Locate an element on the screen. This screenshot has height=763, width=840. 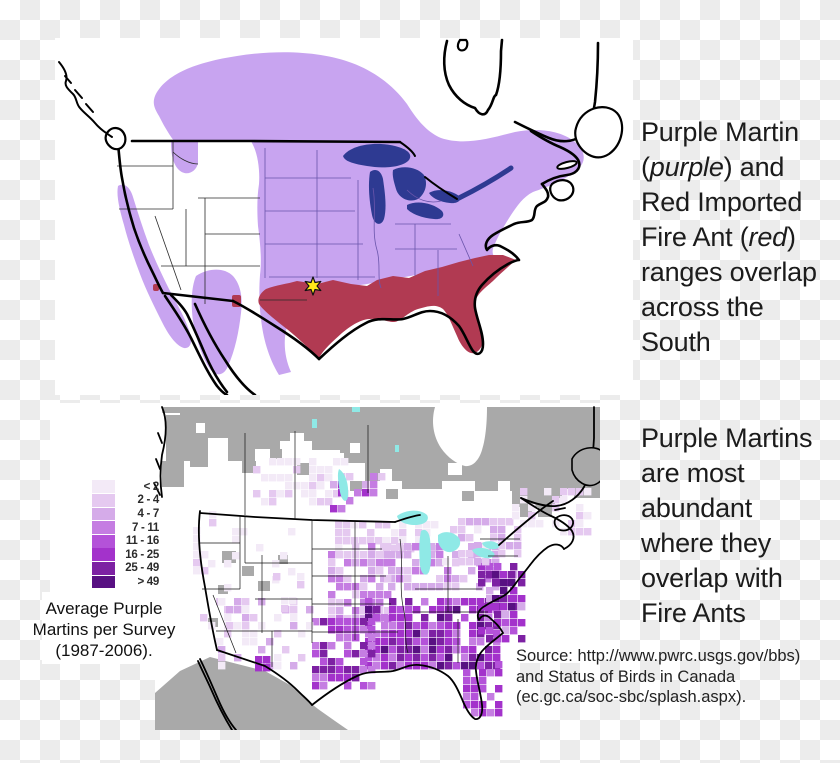
legend-row: 11 - 16 is located at coordinates (125, 541).